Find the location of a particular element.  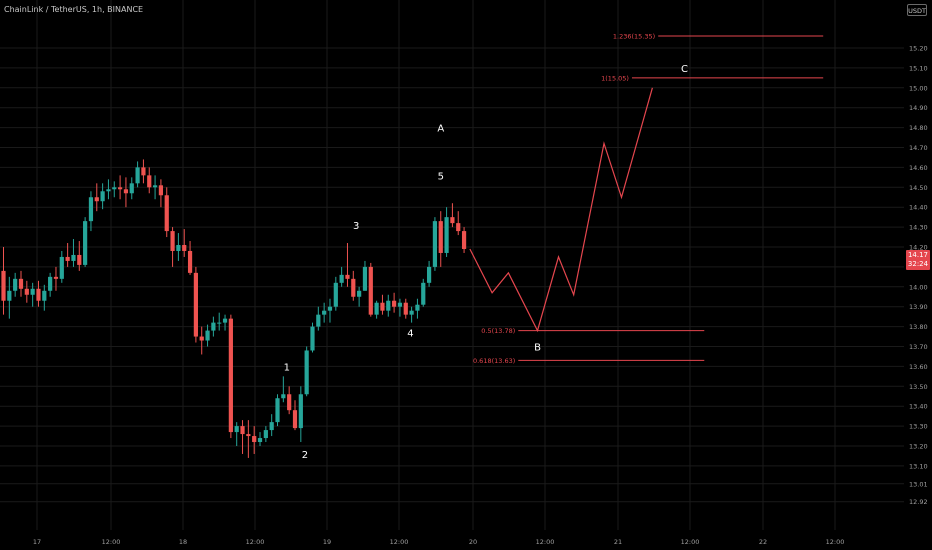

wave-label-5: 5 is located at coordinates (441, 176).